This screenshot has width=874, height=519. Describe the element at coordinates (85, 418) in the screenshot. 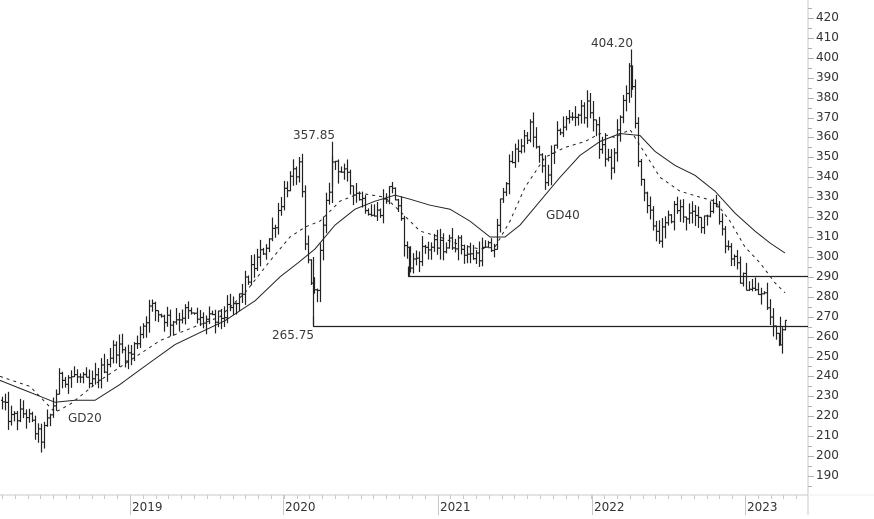

I see `label-gd20: GD20` at that location.